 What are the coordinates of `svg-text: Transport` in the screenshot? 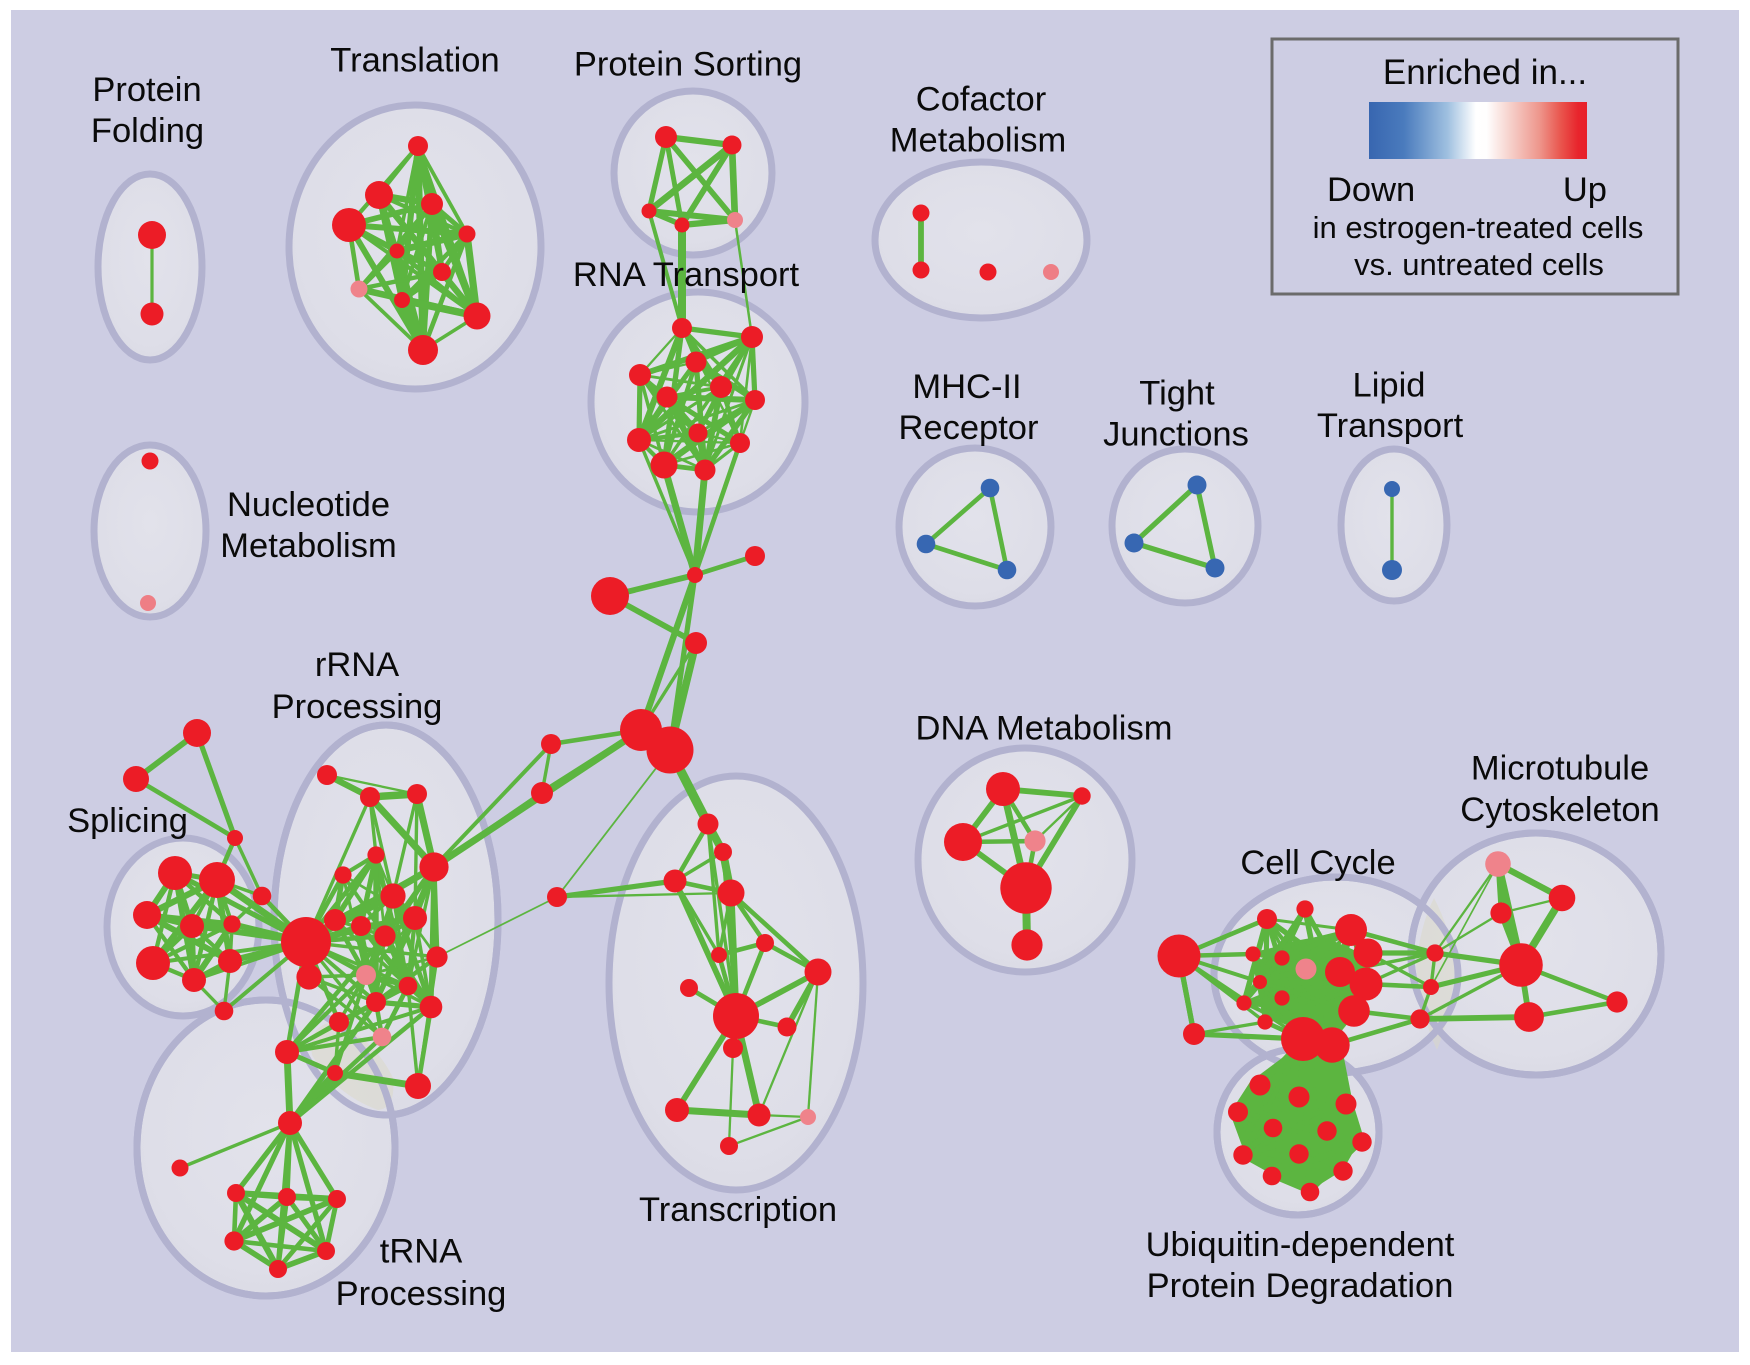 It's located at (1390, 426).